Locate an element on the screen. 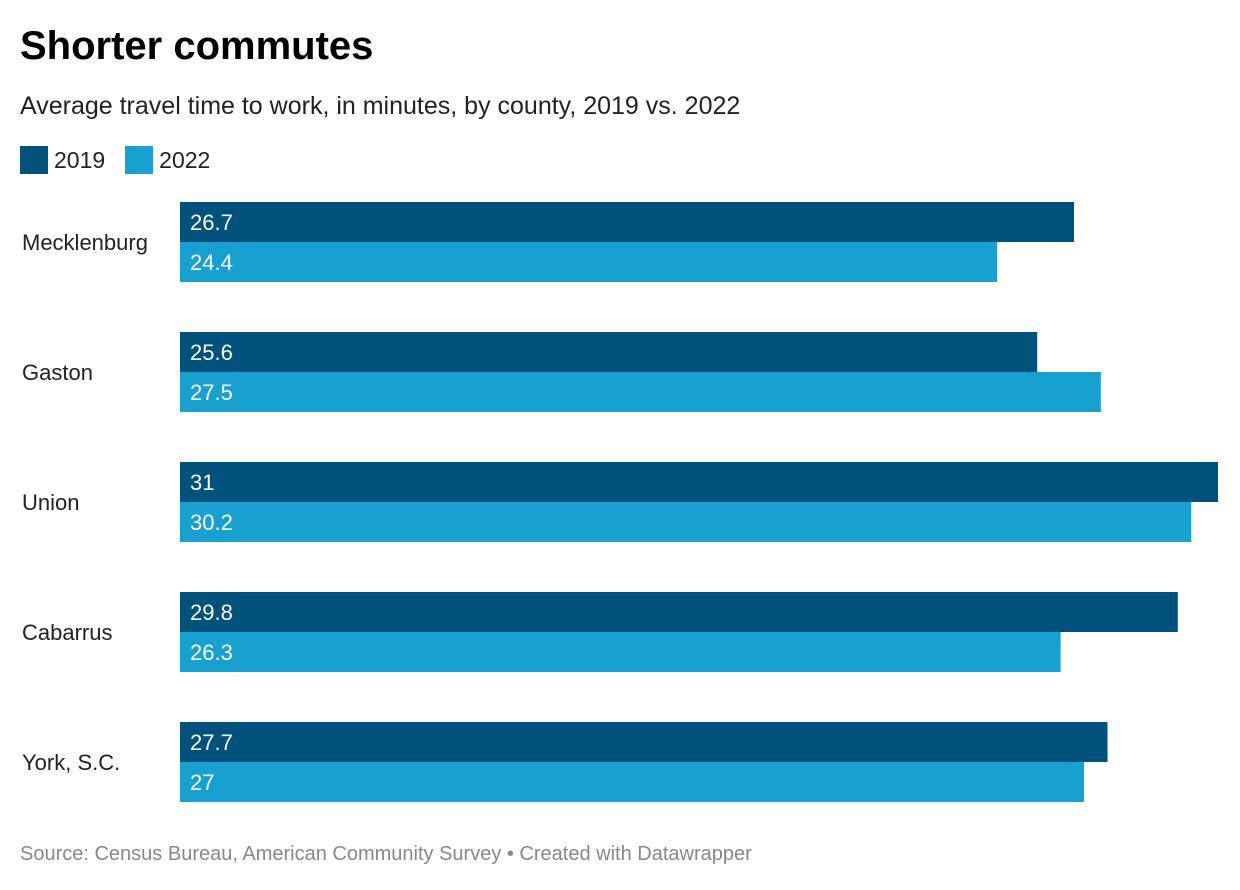 The height and width of the screenshot is (890, 1240). data-label-york-s-c-2022: 27 is located at coordinates (202, 782).